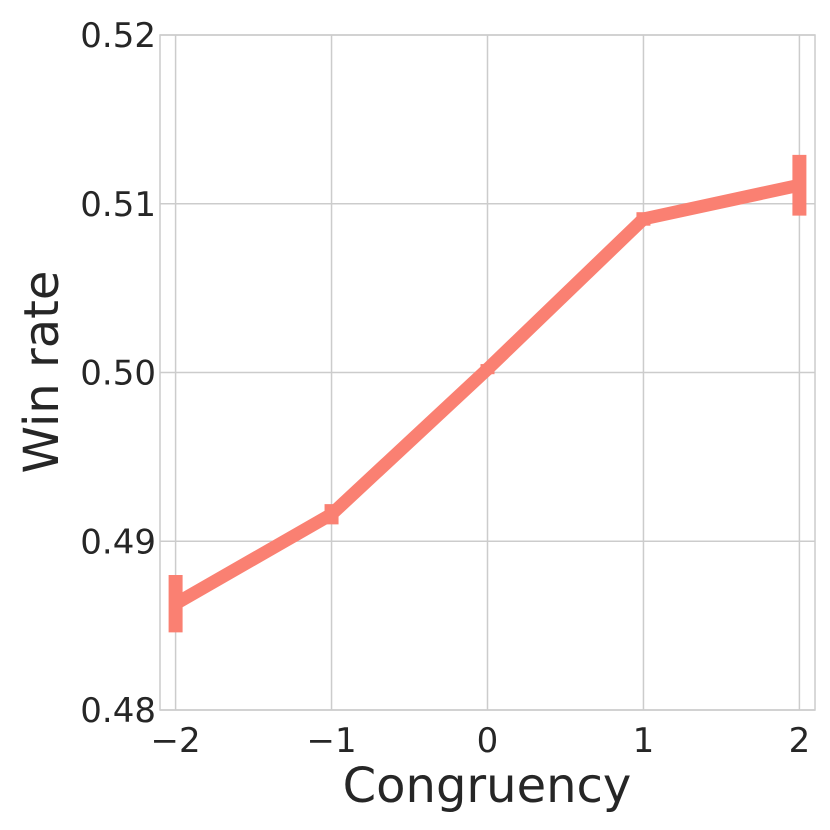  I want to click on x-axis-label: Congruency, so click(487, 786).